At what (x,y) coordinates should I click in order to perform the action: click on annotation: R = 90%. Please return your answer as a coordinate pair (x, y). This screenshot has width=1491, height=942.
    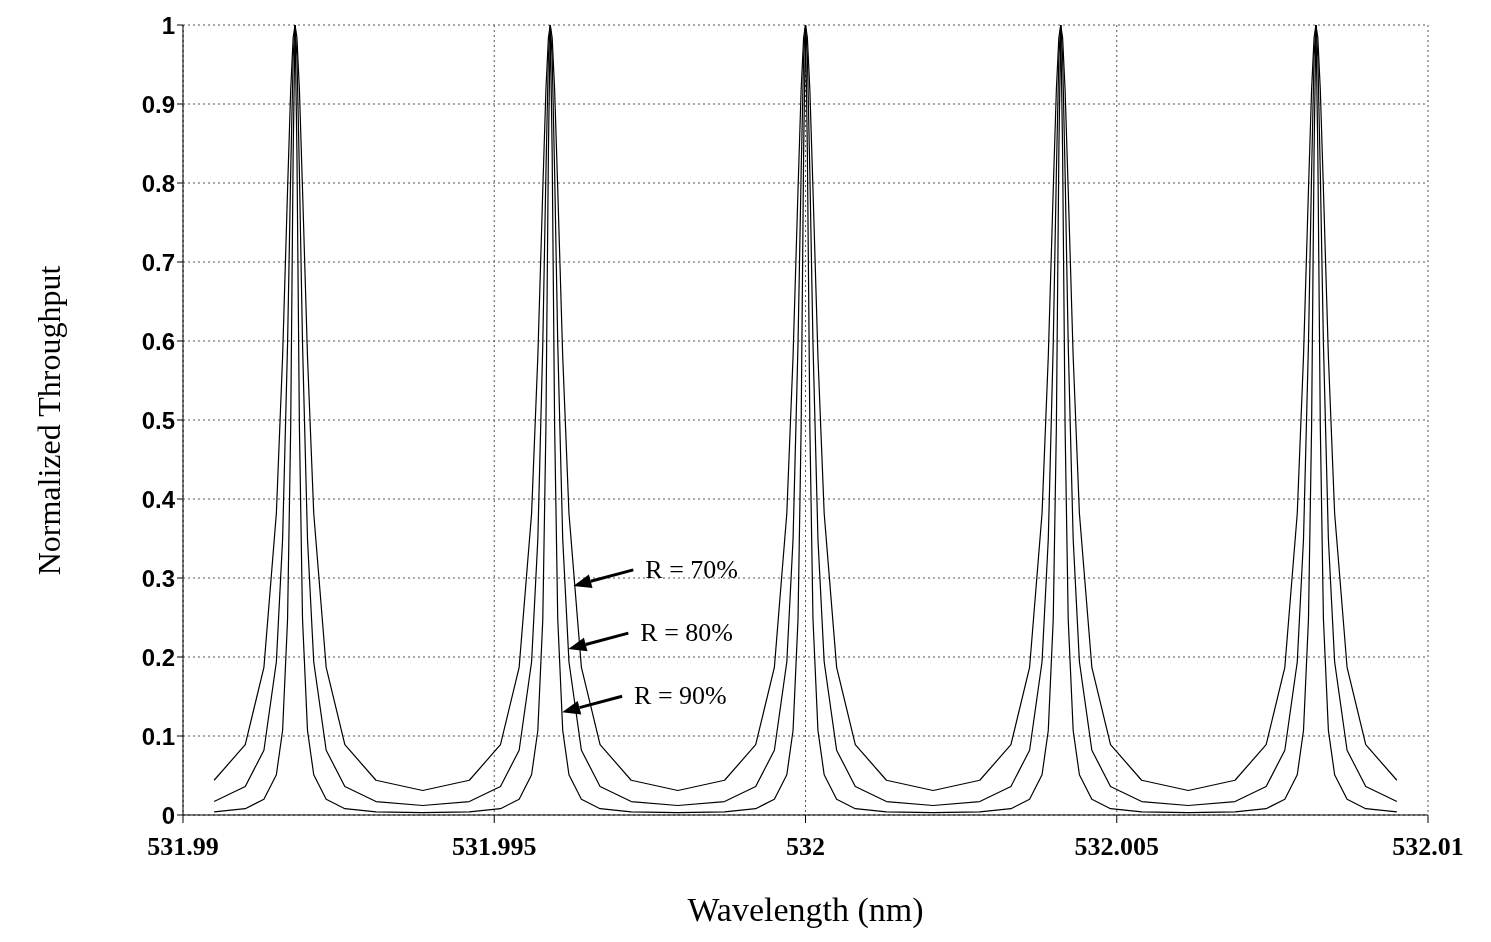
    Looking at the image, I should click on (680, 696).